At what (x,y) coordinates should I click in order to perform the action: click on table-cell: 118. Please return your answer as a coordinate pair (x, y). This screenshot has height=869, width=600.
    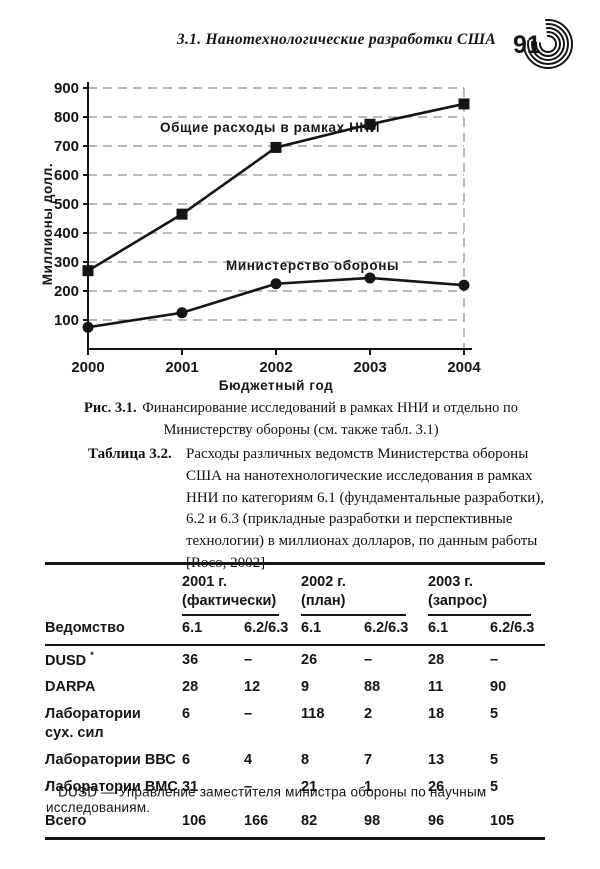
    Looking at the image, I should click on (313, 714).